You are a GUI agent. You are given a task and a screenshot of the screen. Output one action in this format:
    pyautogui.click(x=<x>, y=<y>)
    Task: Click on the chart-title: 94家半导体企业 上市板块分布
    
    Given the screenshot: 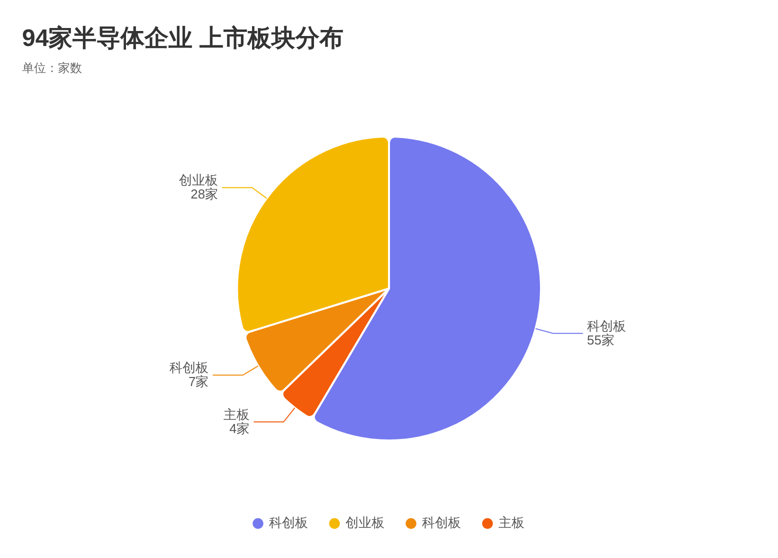 What is the action you would take?
    pyautogui.click(x=183, y=39)
    